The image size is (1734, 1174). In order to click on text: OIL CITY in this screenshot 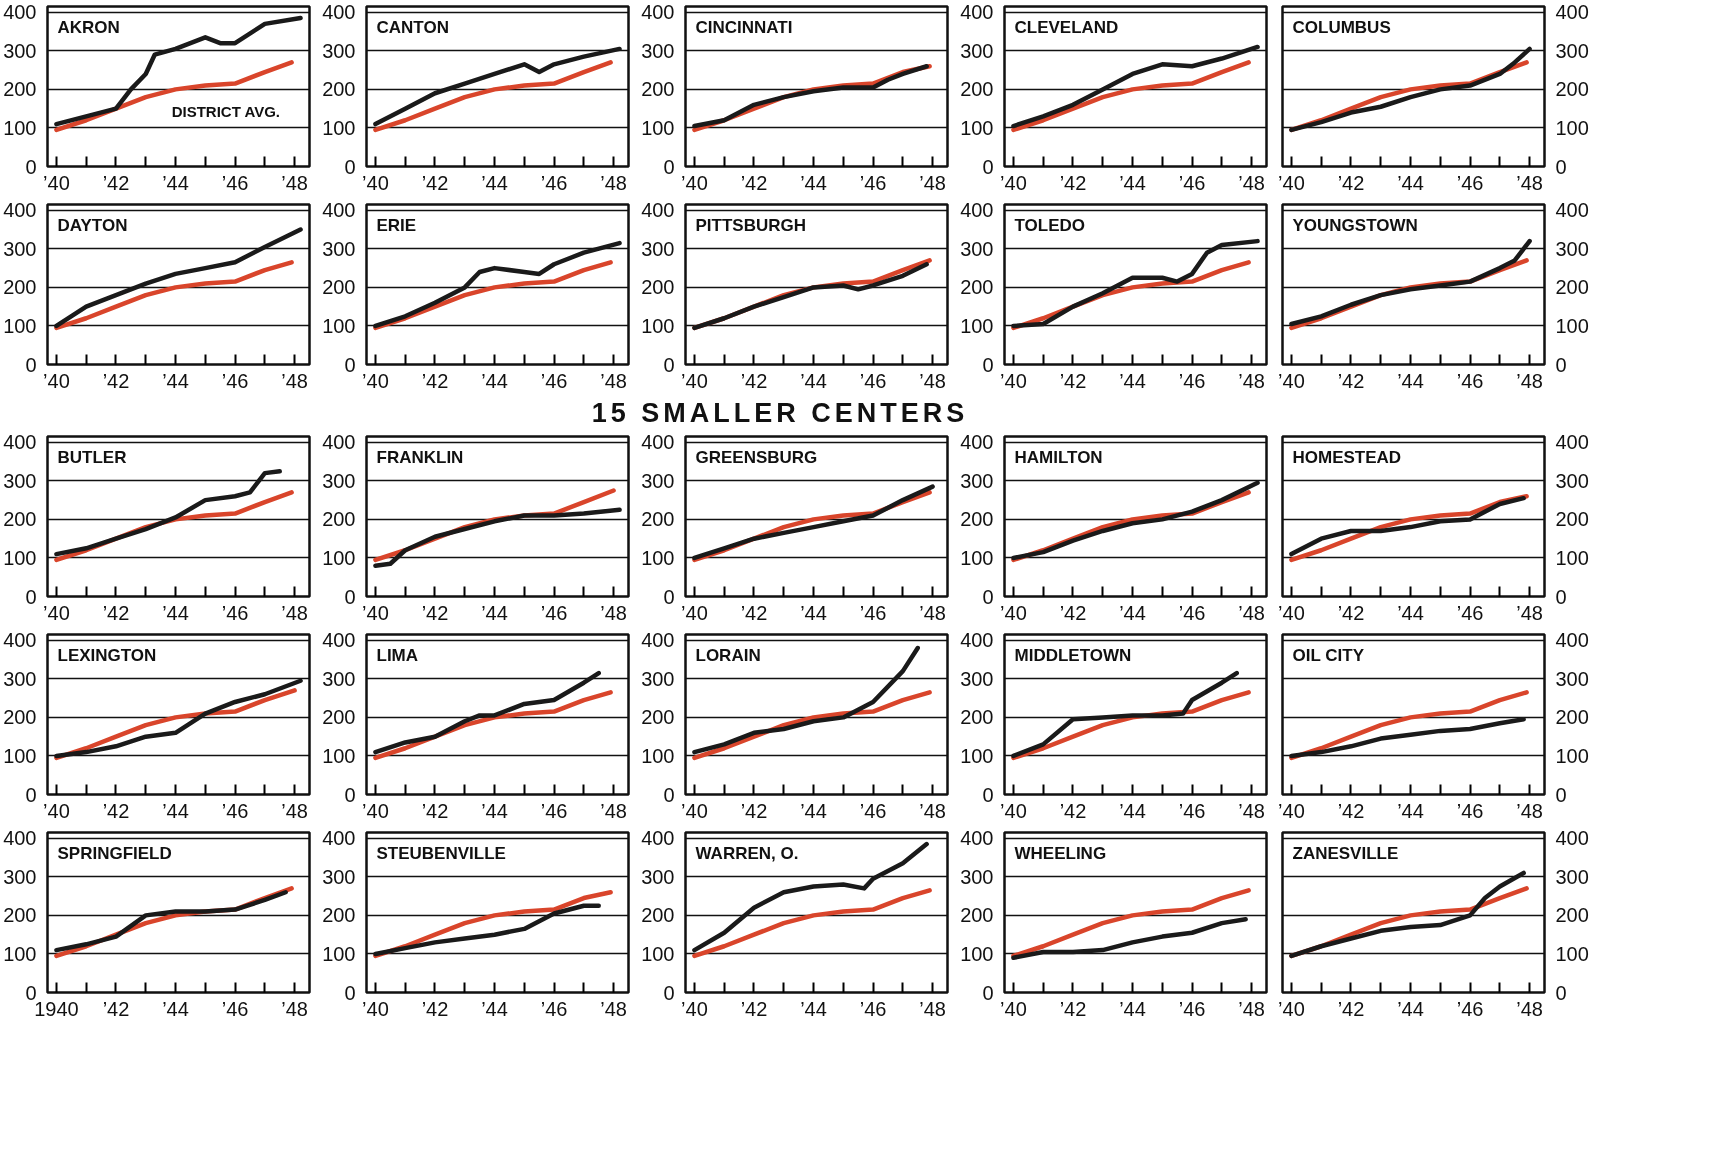, I will do `click(1328, 655)`.